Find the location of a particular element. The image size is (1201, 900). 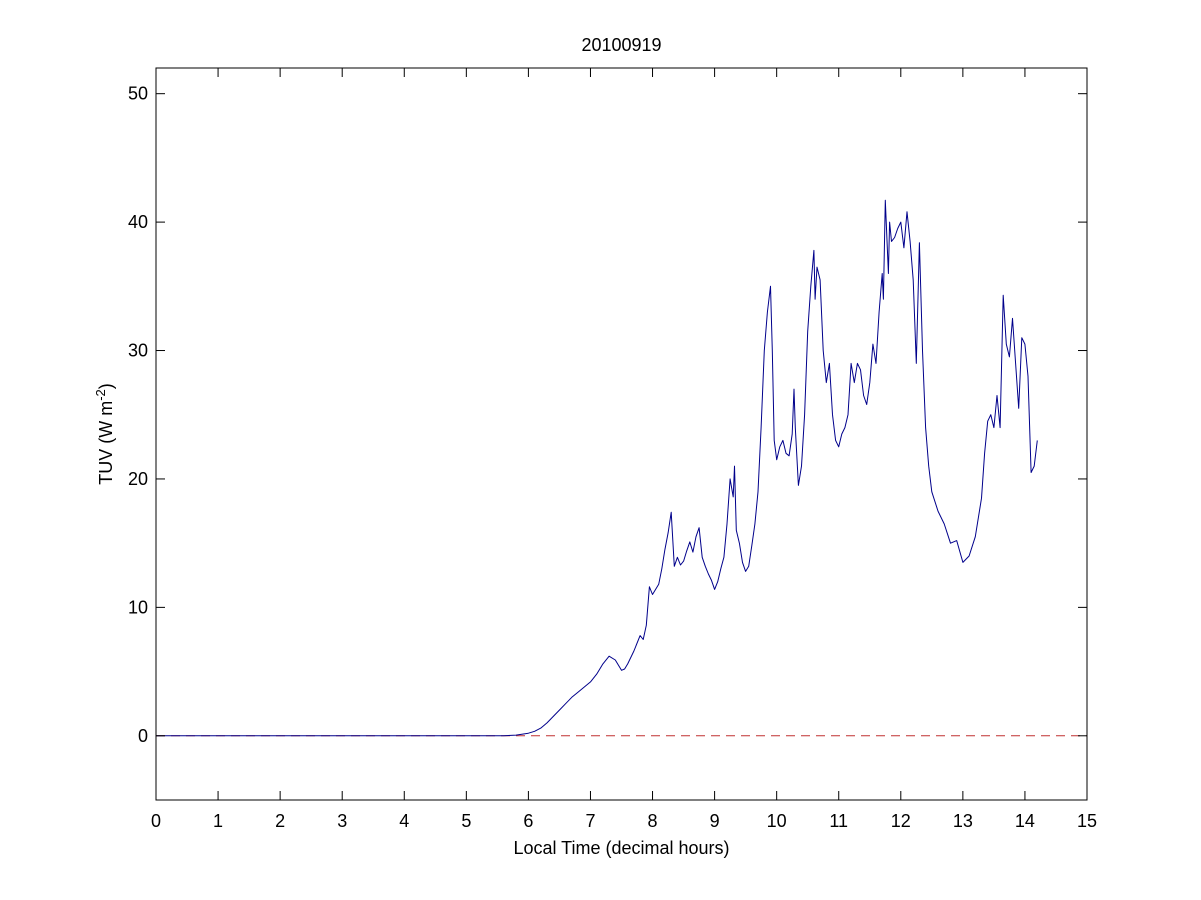

y-axis-label: TUV (W m-2) is located at coordinates (105, 434).